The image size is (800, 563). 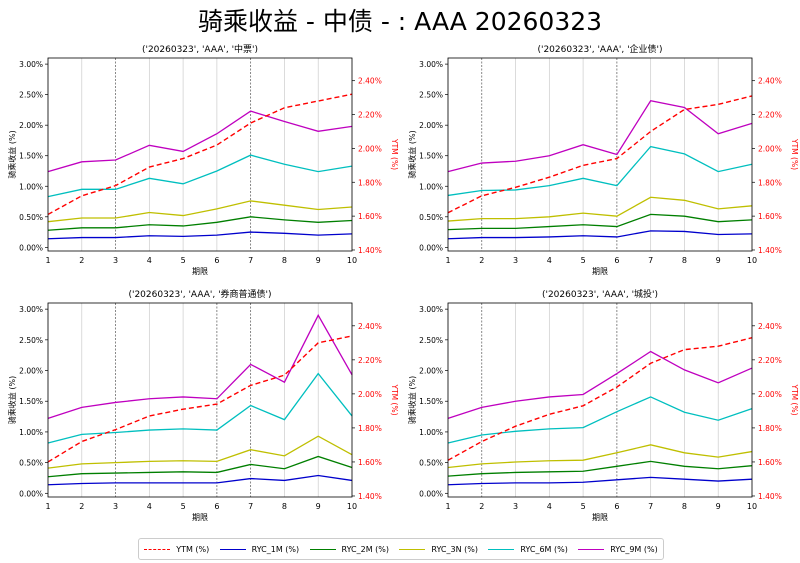 What do you see at coordinates (365, 549) in the screenshot?
I see `legend-label: RYC_2M (%)` at bounding box center [365, 549].